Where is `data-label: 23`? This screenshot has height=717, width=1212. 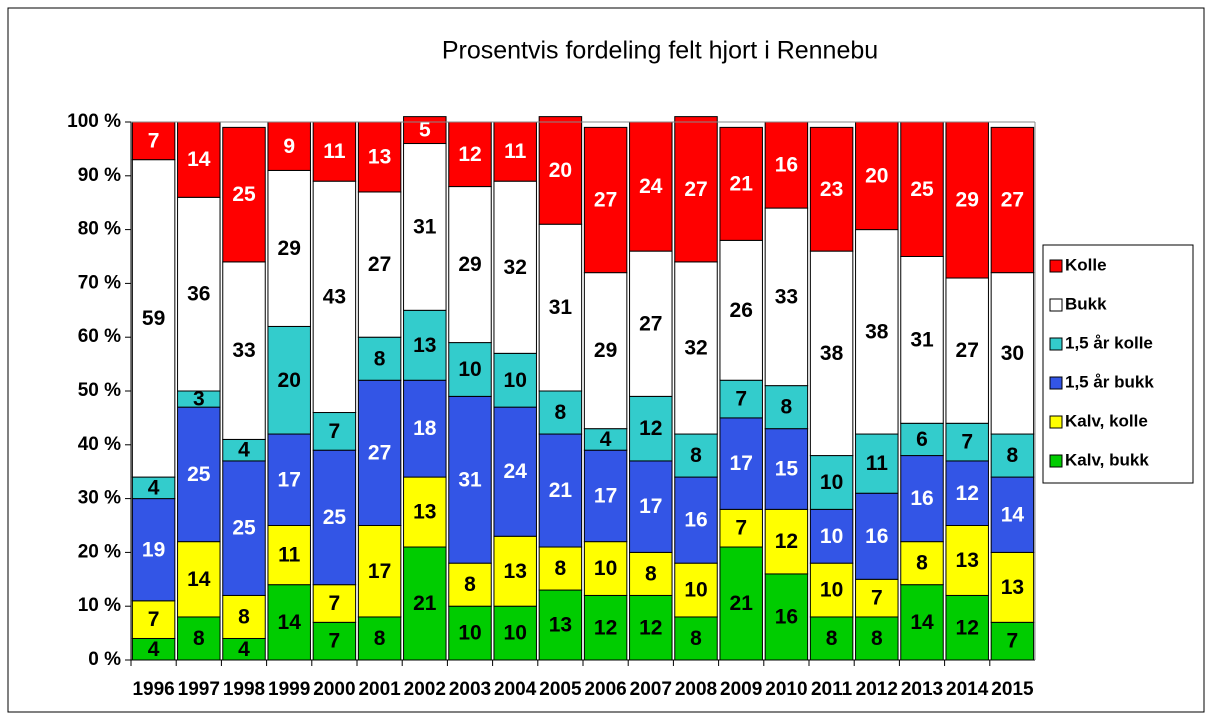 data-label: 23 is located at coordinates (831, 189).